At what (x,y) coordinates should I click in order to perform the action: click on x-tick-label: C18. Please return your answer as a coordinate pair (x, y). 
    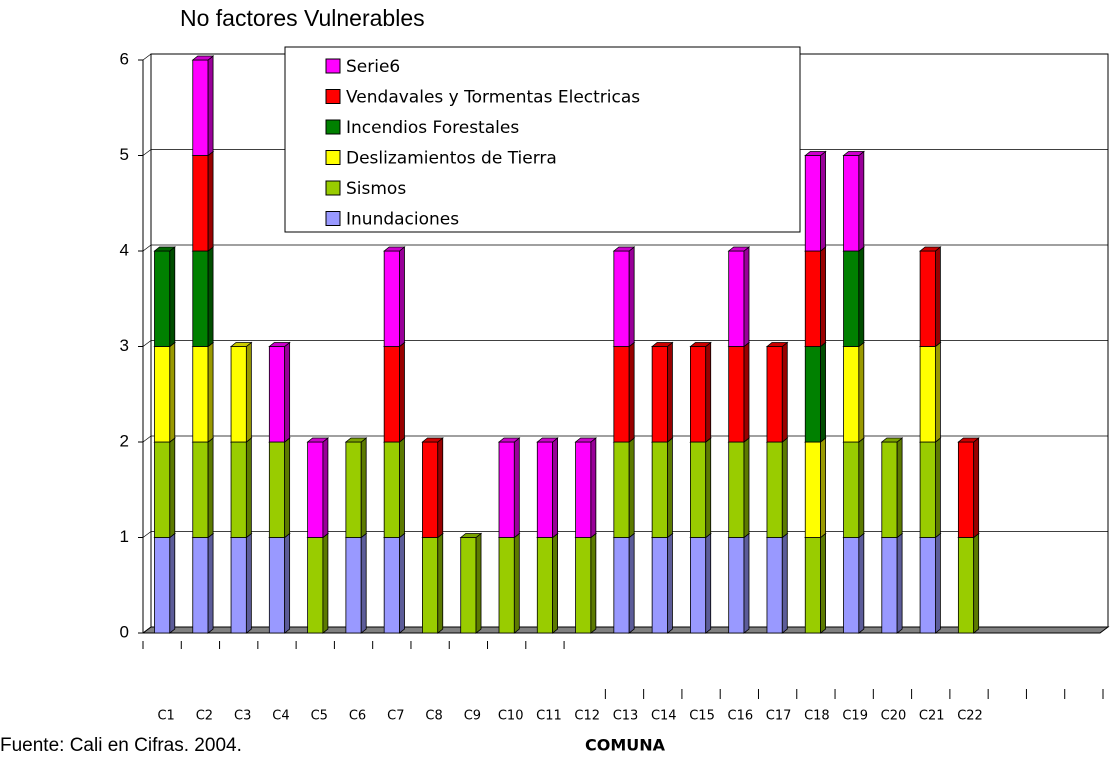
    Looking at the image, I should click on (817, 716).